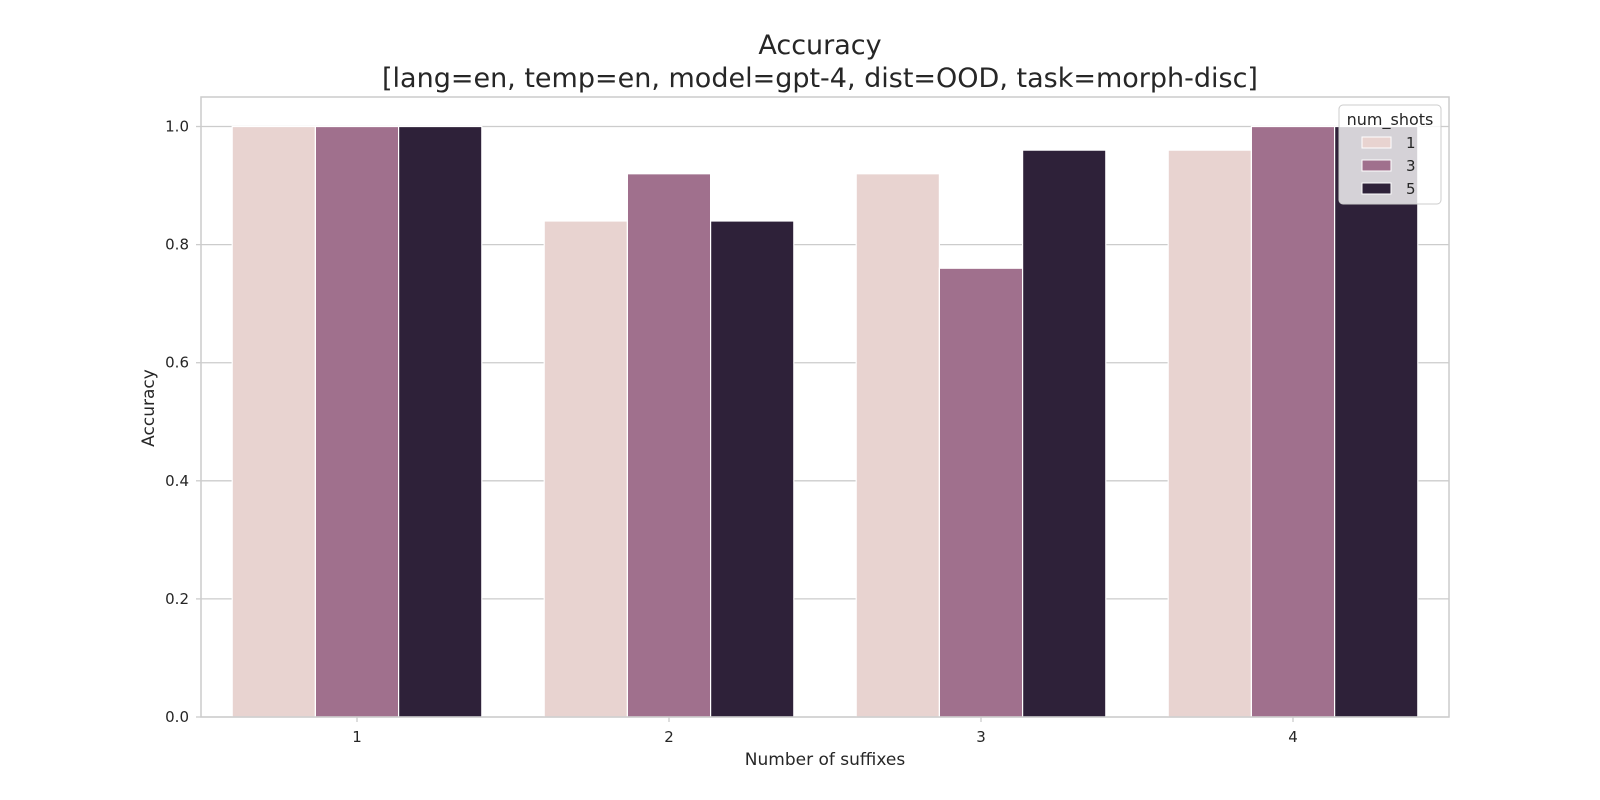 The height and width of the screenshot is (800, 1600). What do you see at coordinates (183, 422) in the screenshot?
I see `y-tick-labels: 0.0 0.2 0.4 0.6 0.8 1.0` at bounding box center [183, 422].